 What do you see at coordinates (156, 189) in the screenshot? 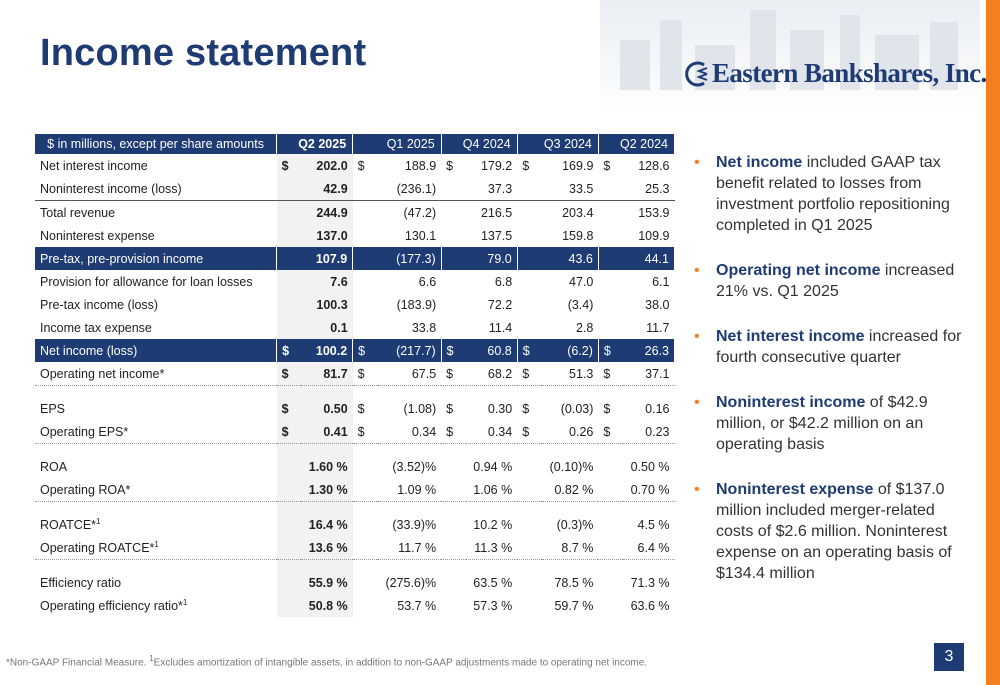
I see `row-label: Noninterest income (loss)` at bounding box center [156, 189].